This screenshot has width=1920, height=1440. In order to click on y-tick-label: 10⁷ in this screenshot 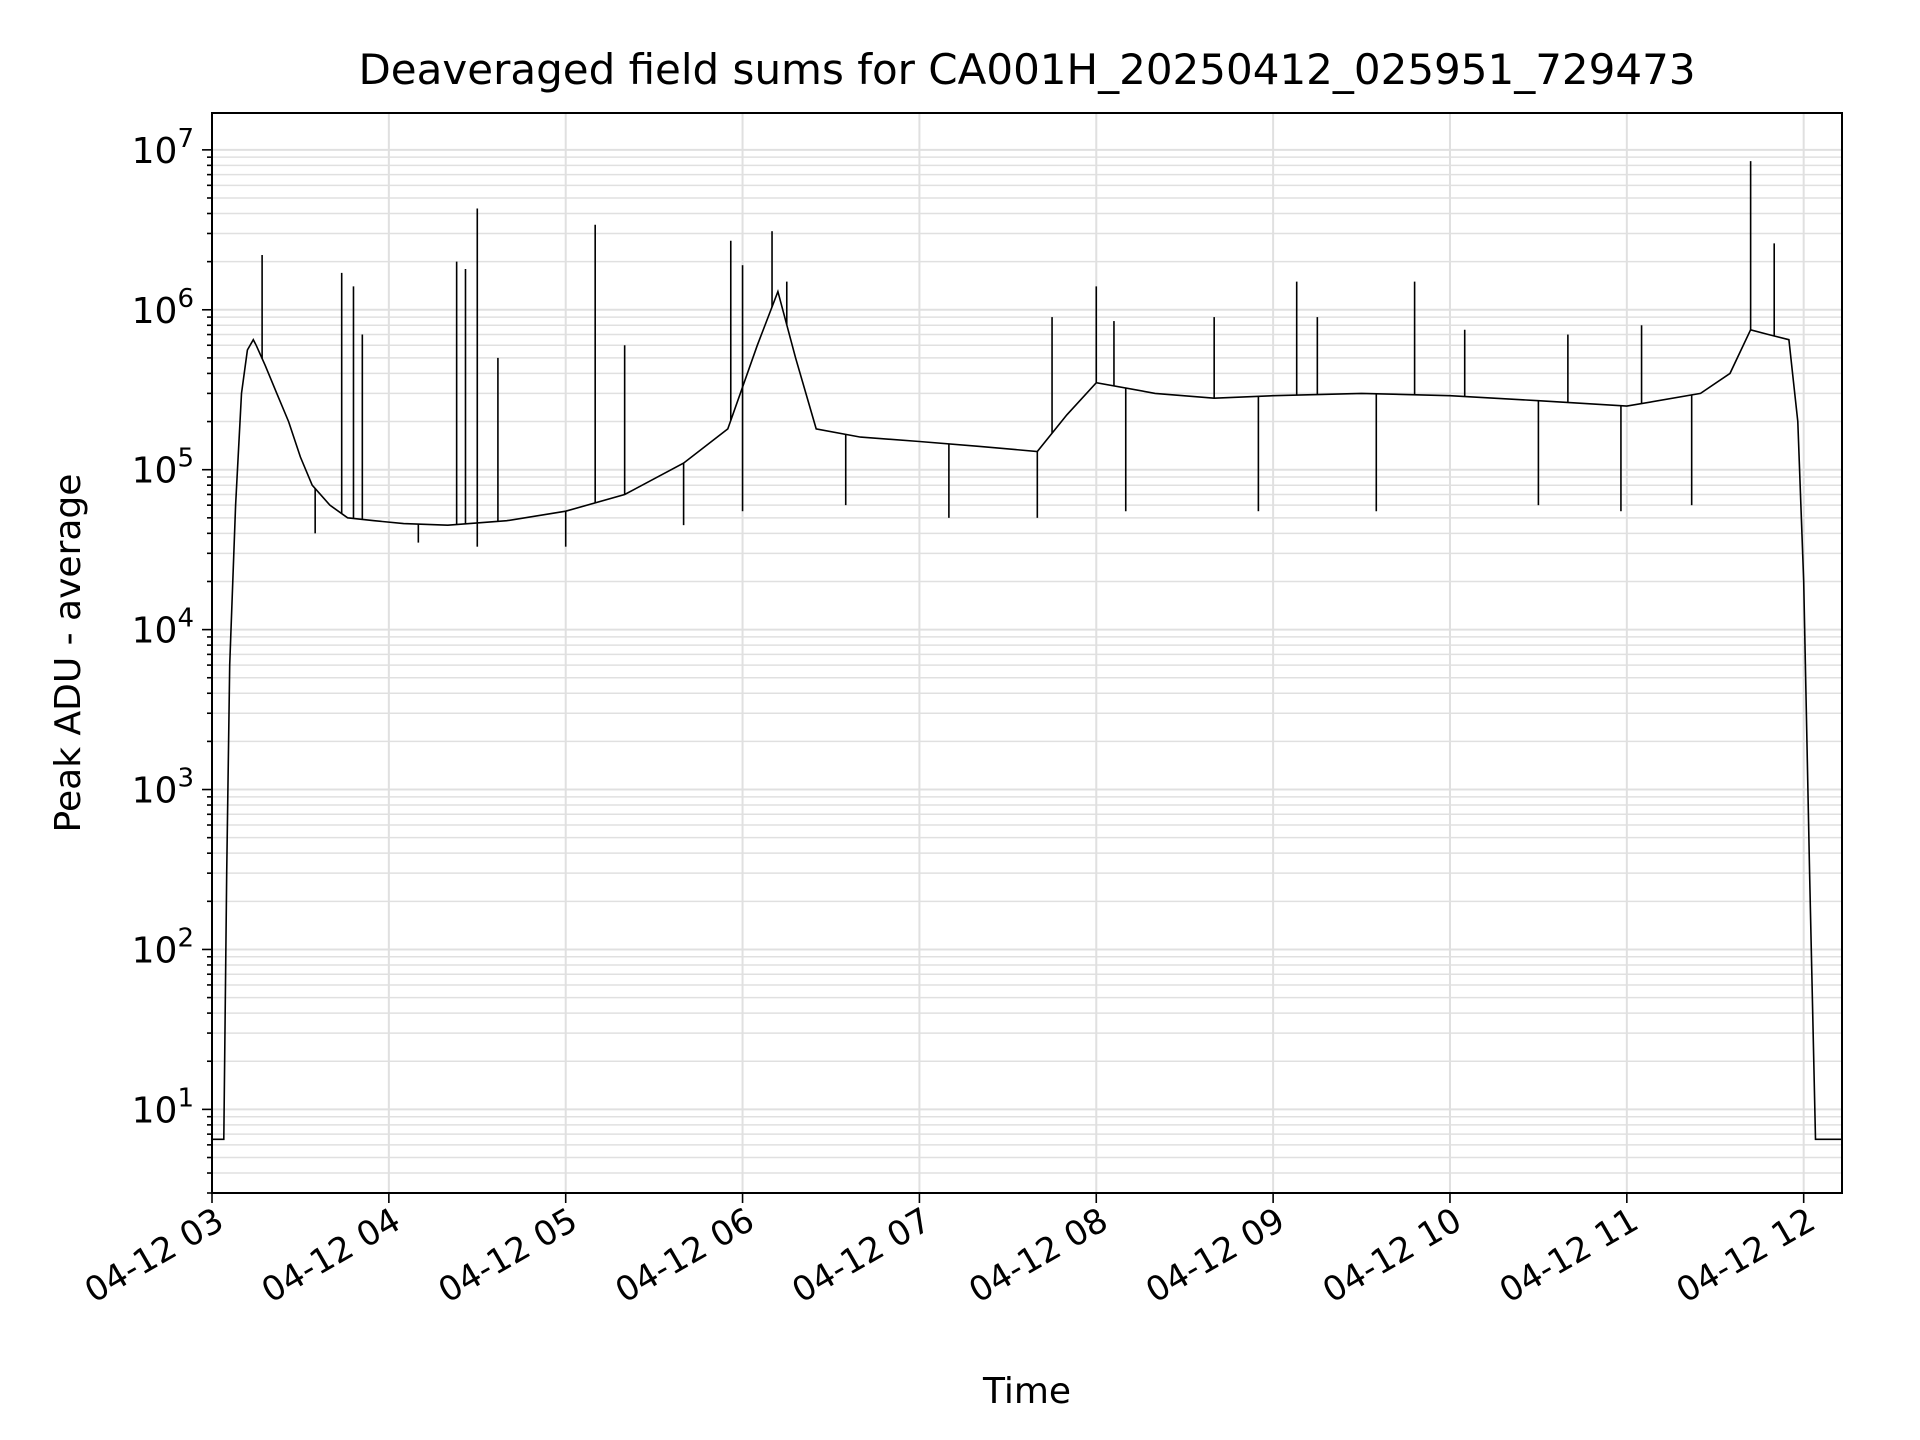, I will do `click(163, 148)`.